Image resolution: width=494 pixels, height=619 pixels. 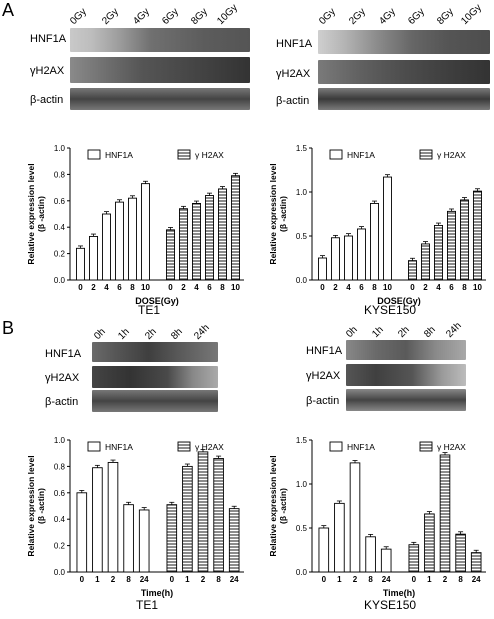 What do you see at coordinates (399, 301) in the screenshot?
I see `x-axis-label: DOSE(Gy)` at bounding box center [399, 301].